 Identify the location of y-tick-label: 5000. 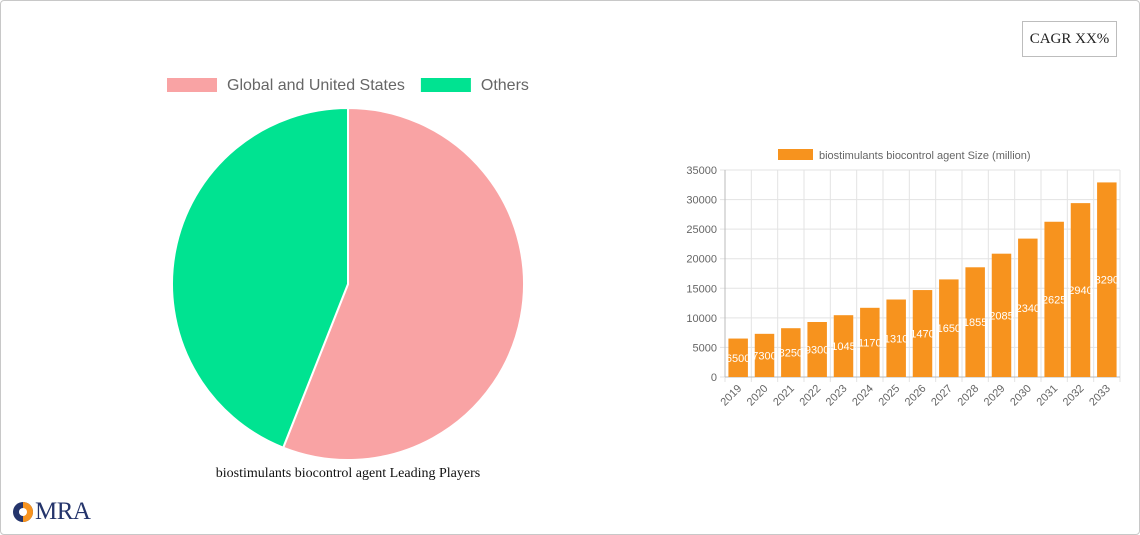
(705, 348).